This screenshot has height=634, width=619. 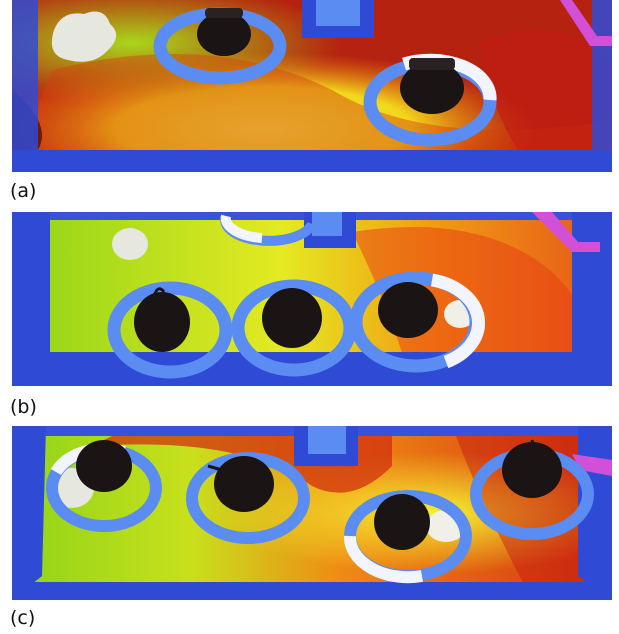 I want to click on panel-b-label: (b), so click(x=23, y=407).